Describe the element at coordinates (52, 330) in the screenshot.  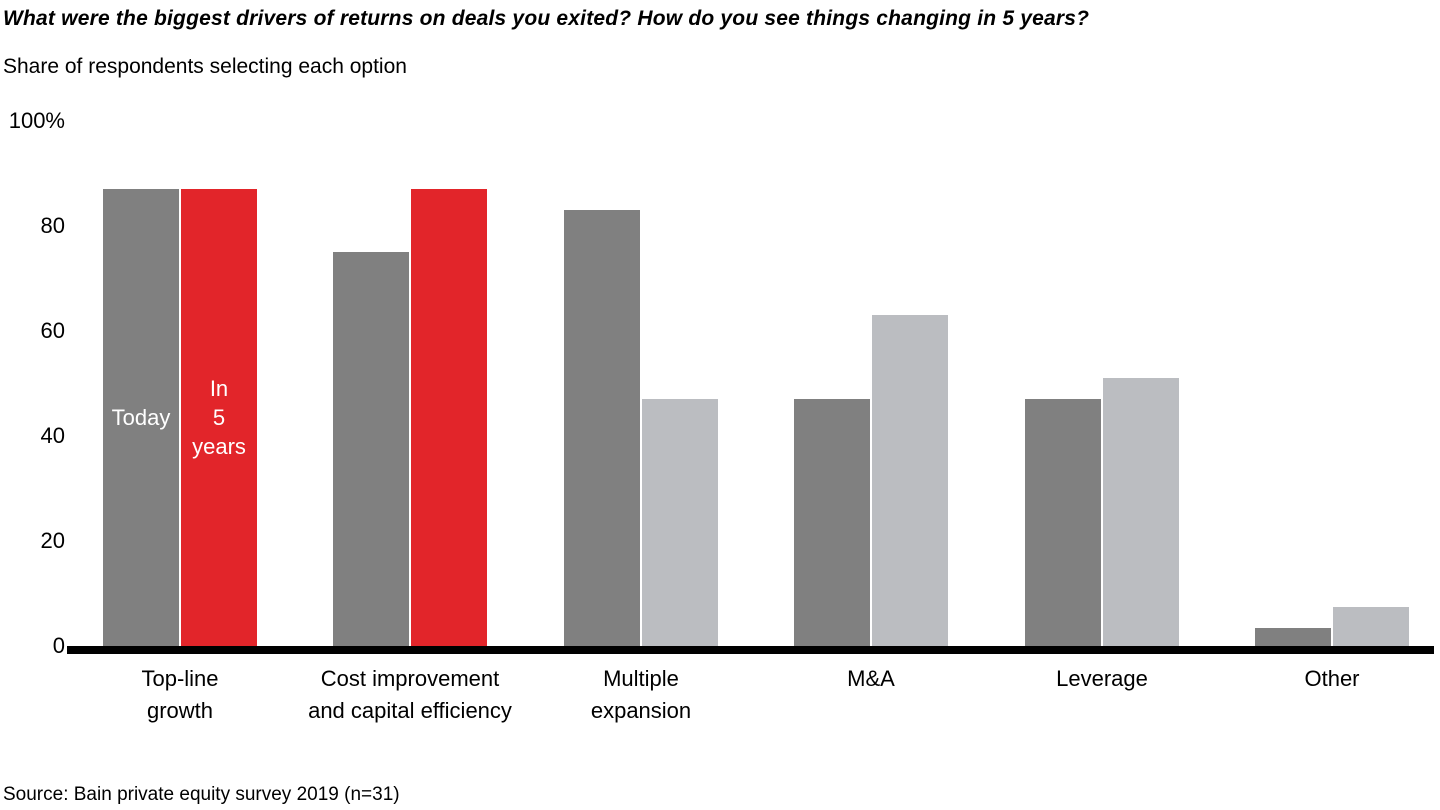
I see `y-tick-label-60: 60` at that location.